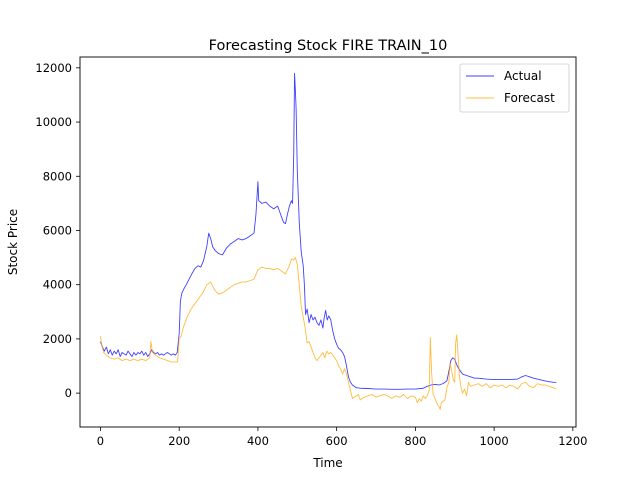  I want to click on x-tick-label: 200, so click(179, 441).